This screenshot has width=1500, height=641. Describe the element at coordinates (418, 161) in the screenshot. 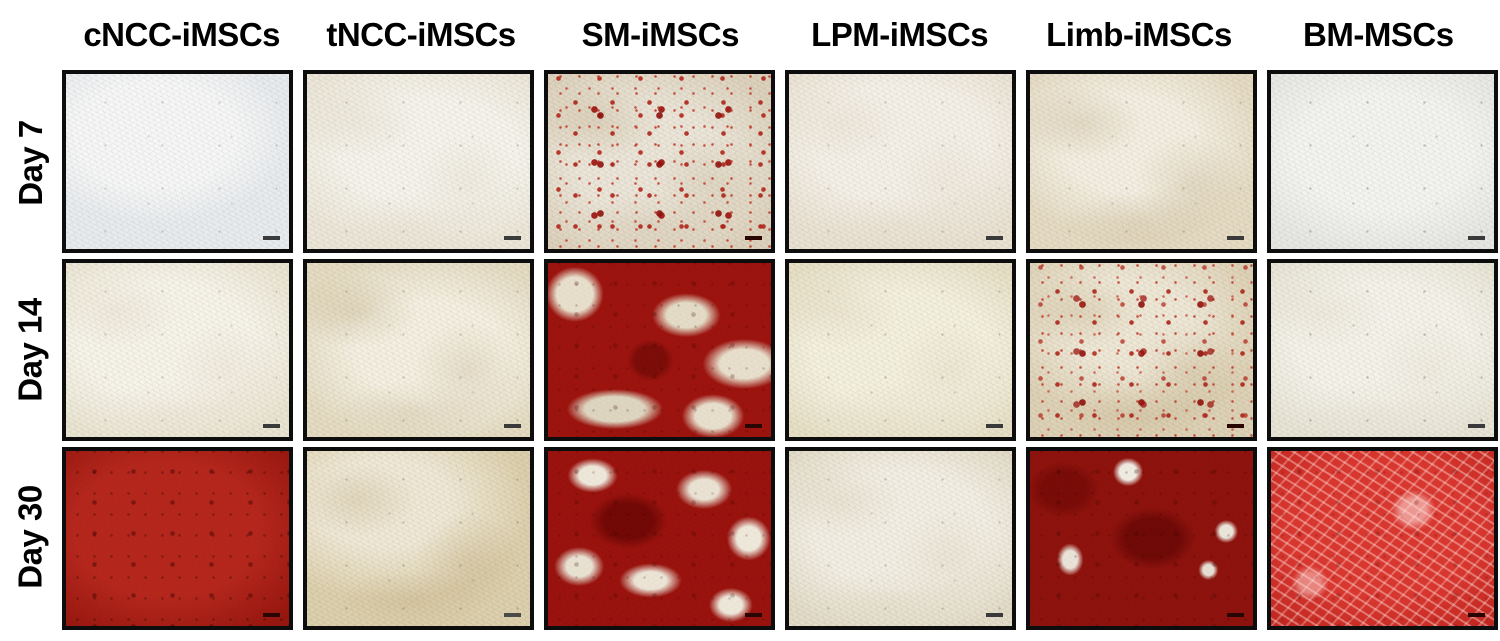

I see `micrograph-day7-tncc` at that location.